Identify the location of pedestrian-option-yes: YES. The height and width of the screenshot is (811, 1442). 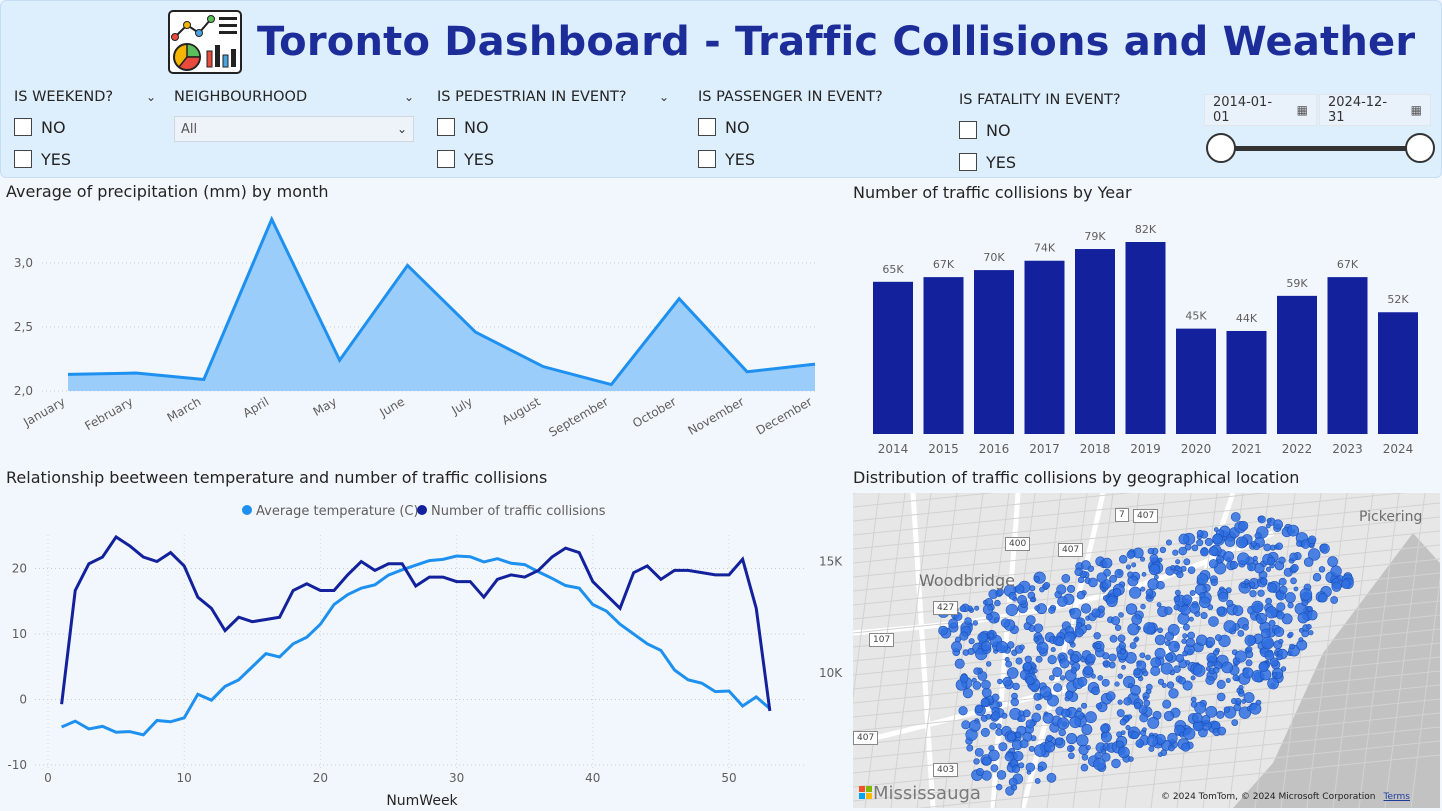
(553, 159).